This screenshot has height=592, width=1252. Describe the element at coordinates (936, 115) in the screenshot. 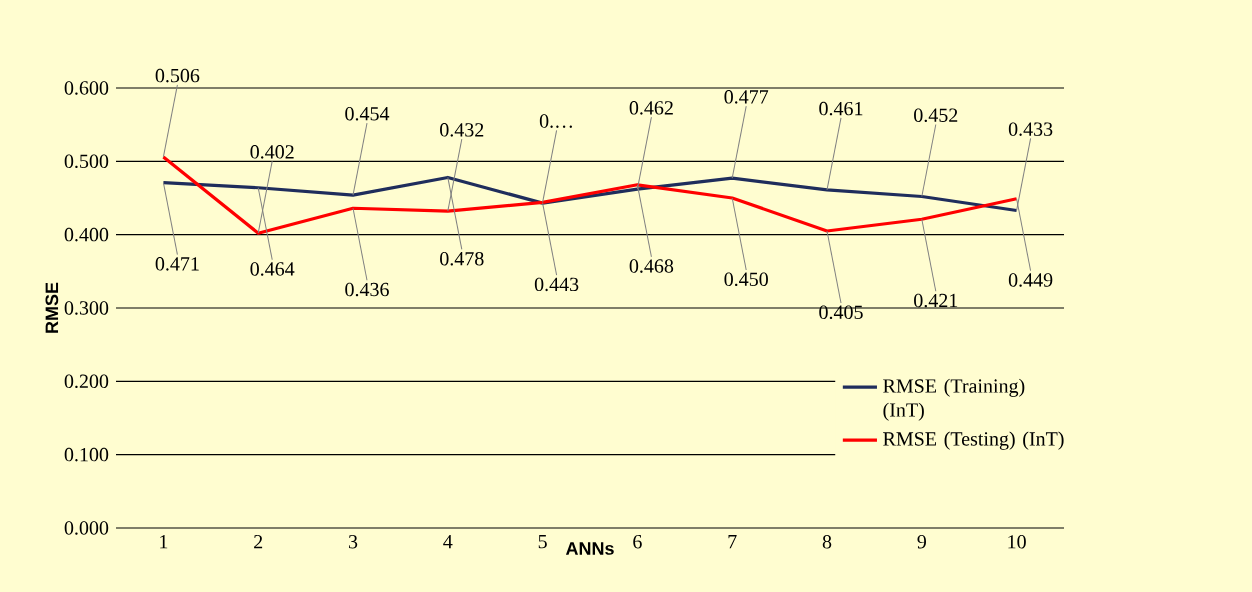

I see `data-label: 0.452` at that location.